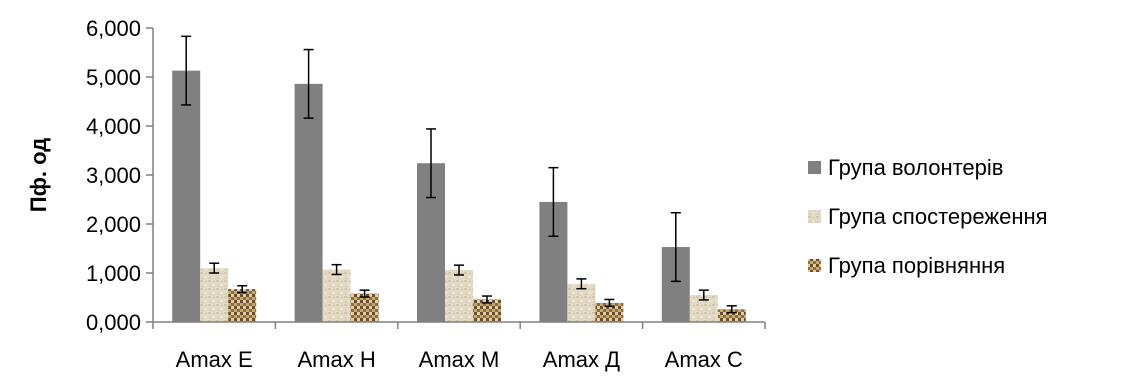  Describe the element at coordinates (38, 175) in the screenshot. I see `y-axis-label: Пф. од` at that location.